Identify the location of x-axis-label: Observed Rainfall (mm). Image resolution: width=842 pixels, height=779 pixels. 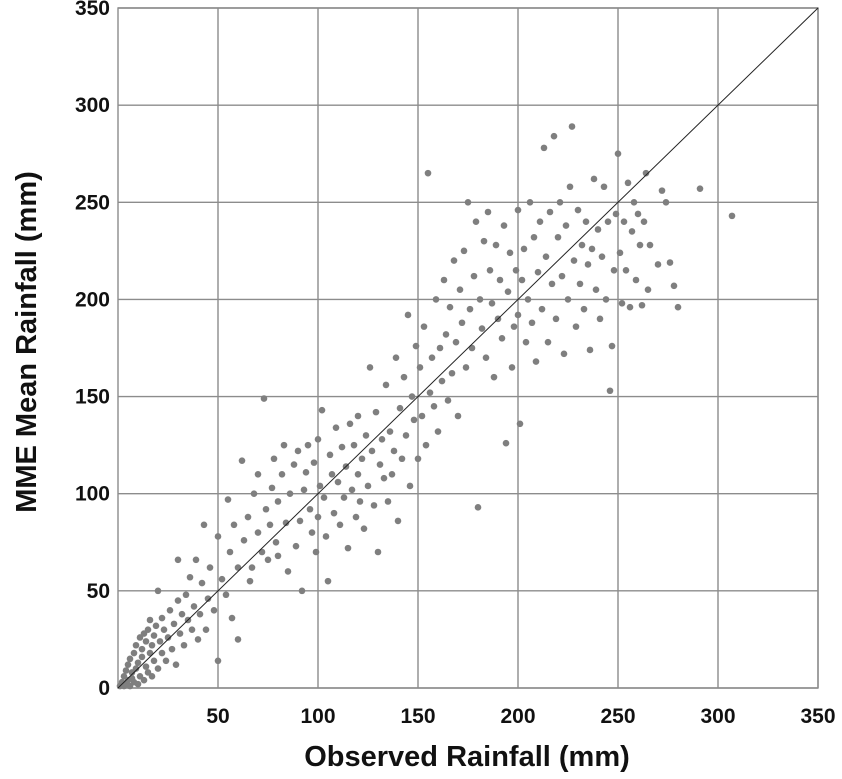
(467, 757).